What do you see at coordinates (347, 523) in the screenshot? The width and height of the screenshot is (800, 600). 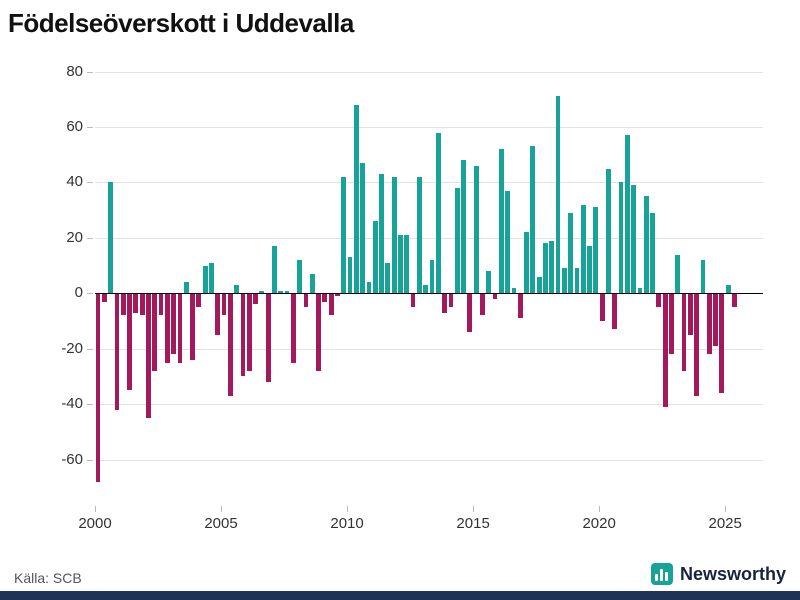 I see `x-axis-tick-label: 2010` at bounding box center [347, 523].